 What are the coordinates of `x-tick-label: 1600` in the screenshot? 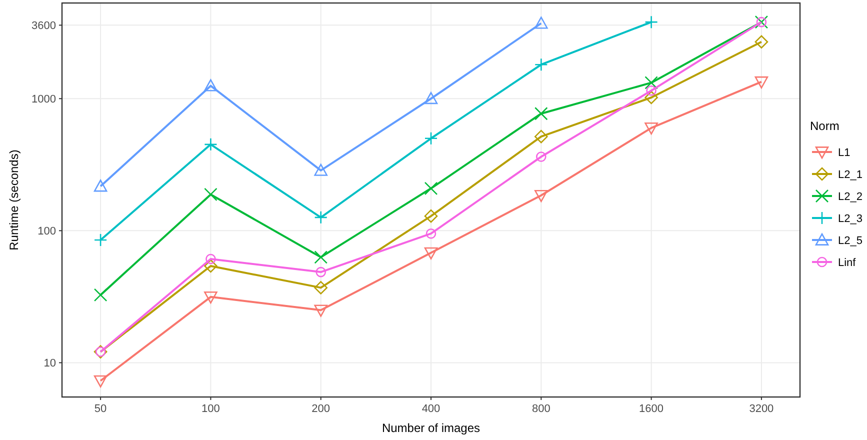 It's located at (651, 409).